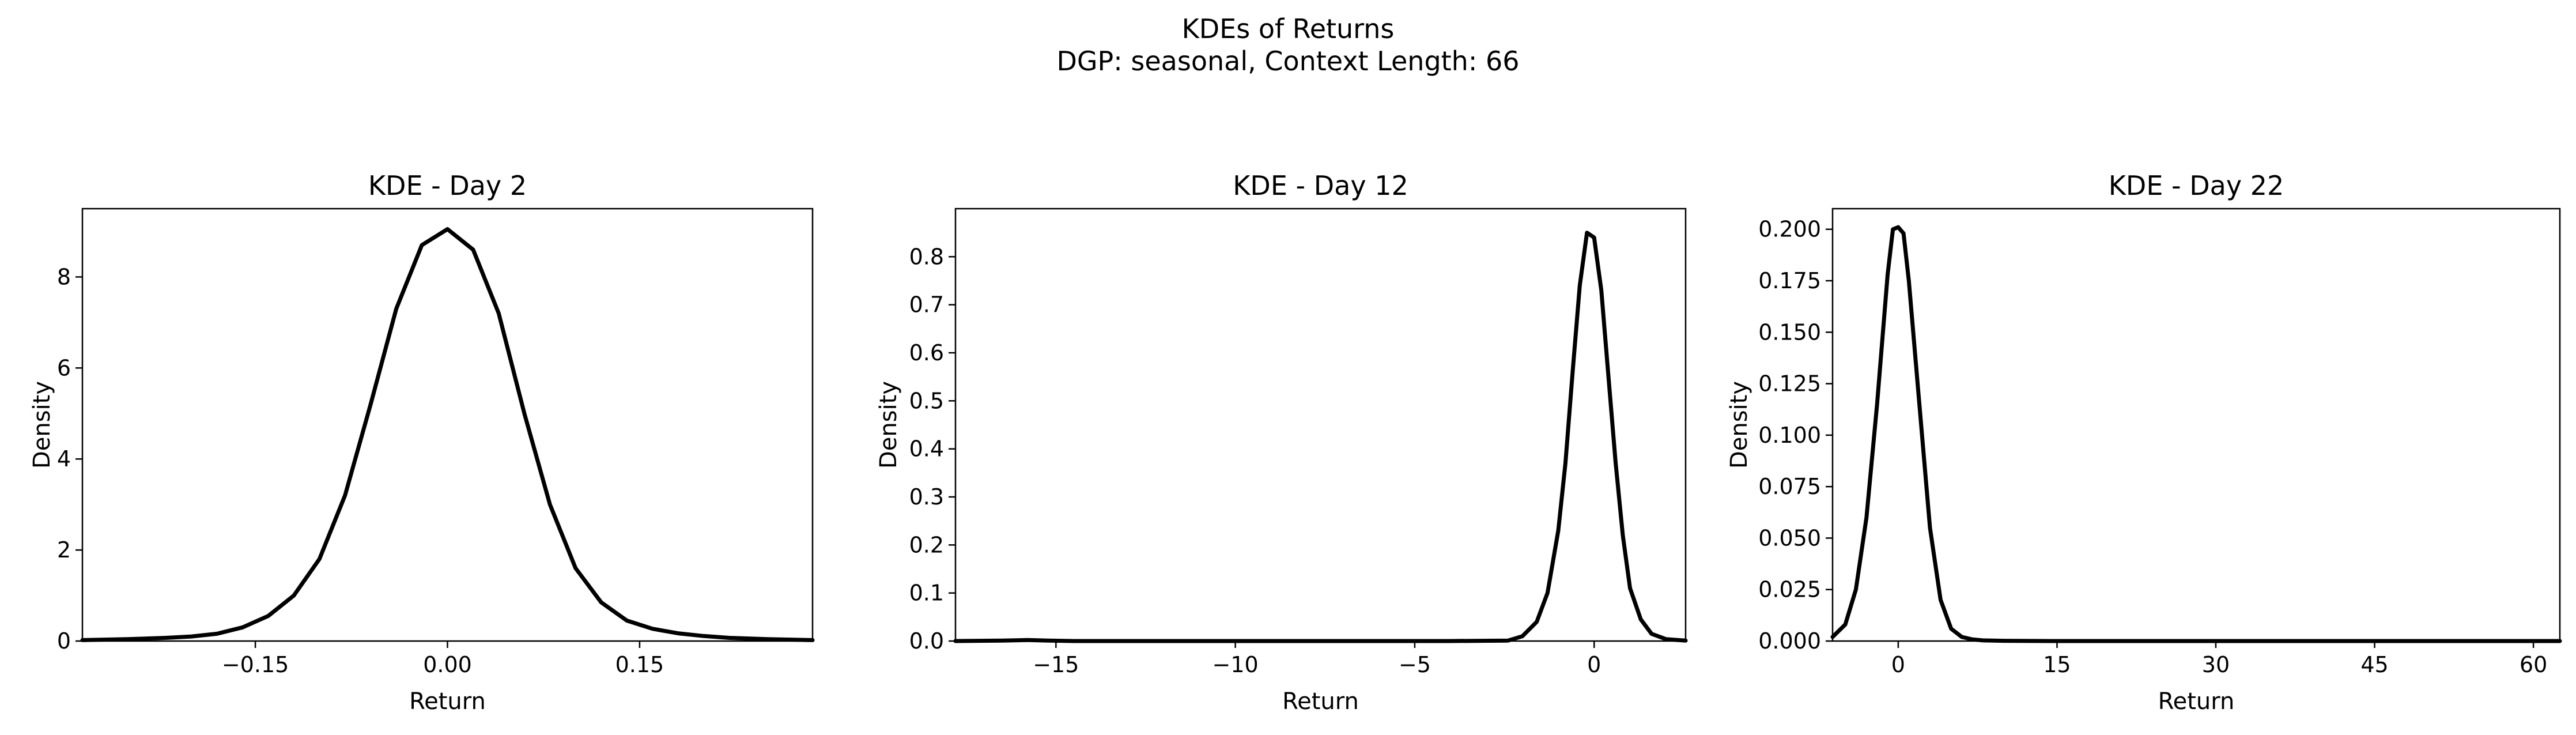 The width and height of the screenshot is (2576, 735). What do you see at coordinates (2196, 185) in the screenshot?
I see `chart-title: KDE - Day 22` at bounding box center [2196, 185].